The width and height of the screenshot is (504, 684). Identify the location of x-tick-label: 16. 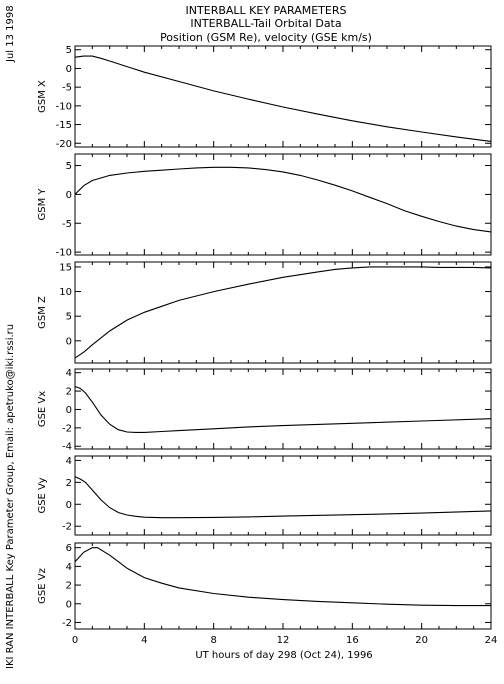
(352, 640).